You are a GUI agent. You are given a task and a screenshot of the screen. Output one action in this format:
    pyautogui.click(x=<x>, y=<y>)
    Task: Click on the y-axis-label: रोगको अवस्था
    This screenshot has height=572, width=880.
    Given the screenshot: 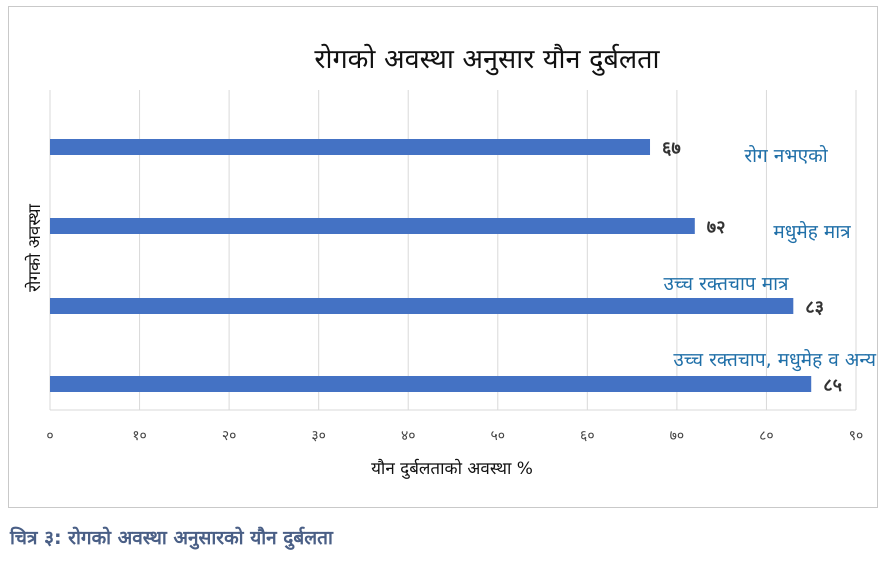 What is the action you would take?
    pyautogui.click(x=34, y=248)
    